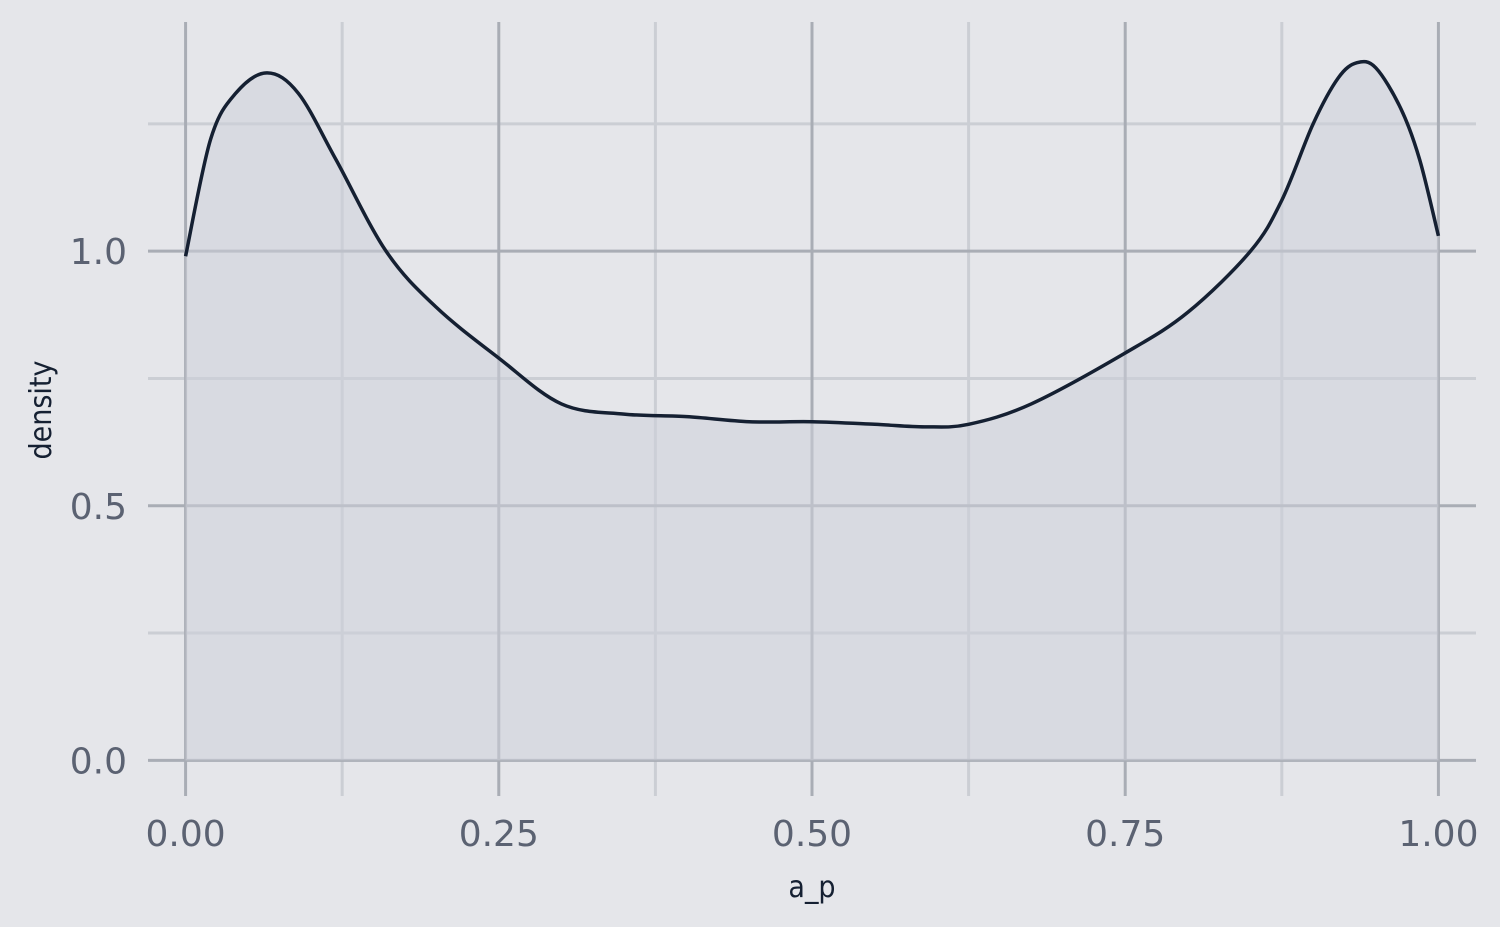 Image resolution: width=1500 pixels, height=927 pixels. What do you see at coordinates (98, 252) in the screenshot?
I see `y-tick-label: 1.0` at bounding box center [98, 252].